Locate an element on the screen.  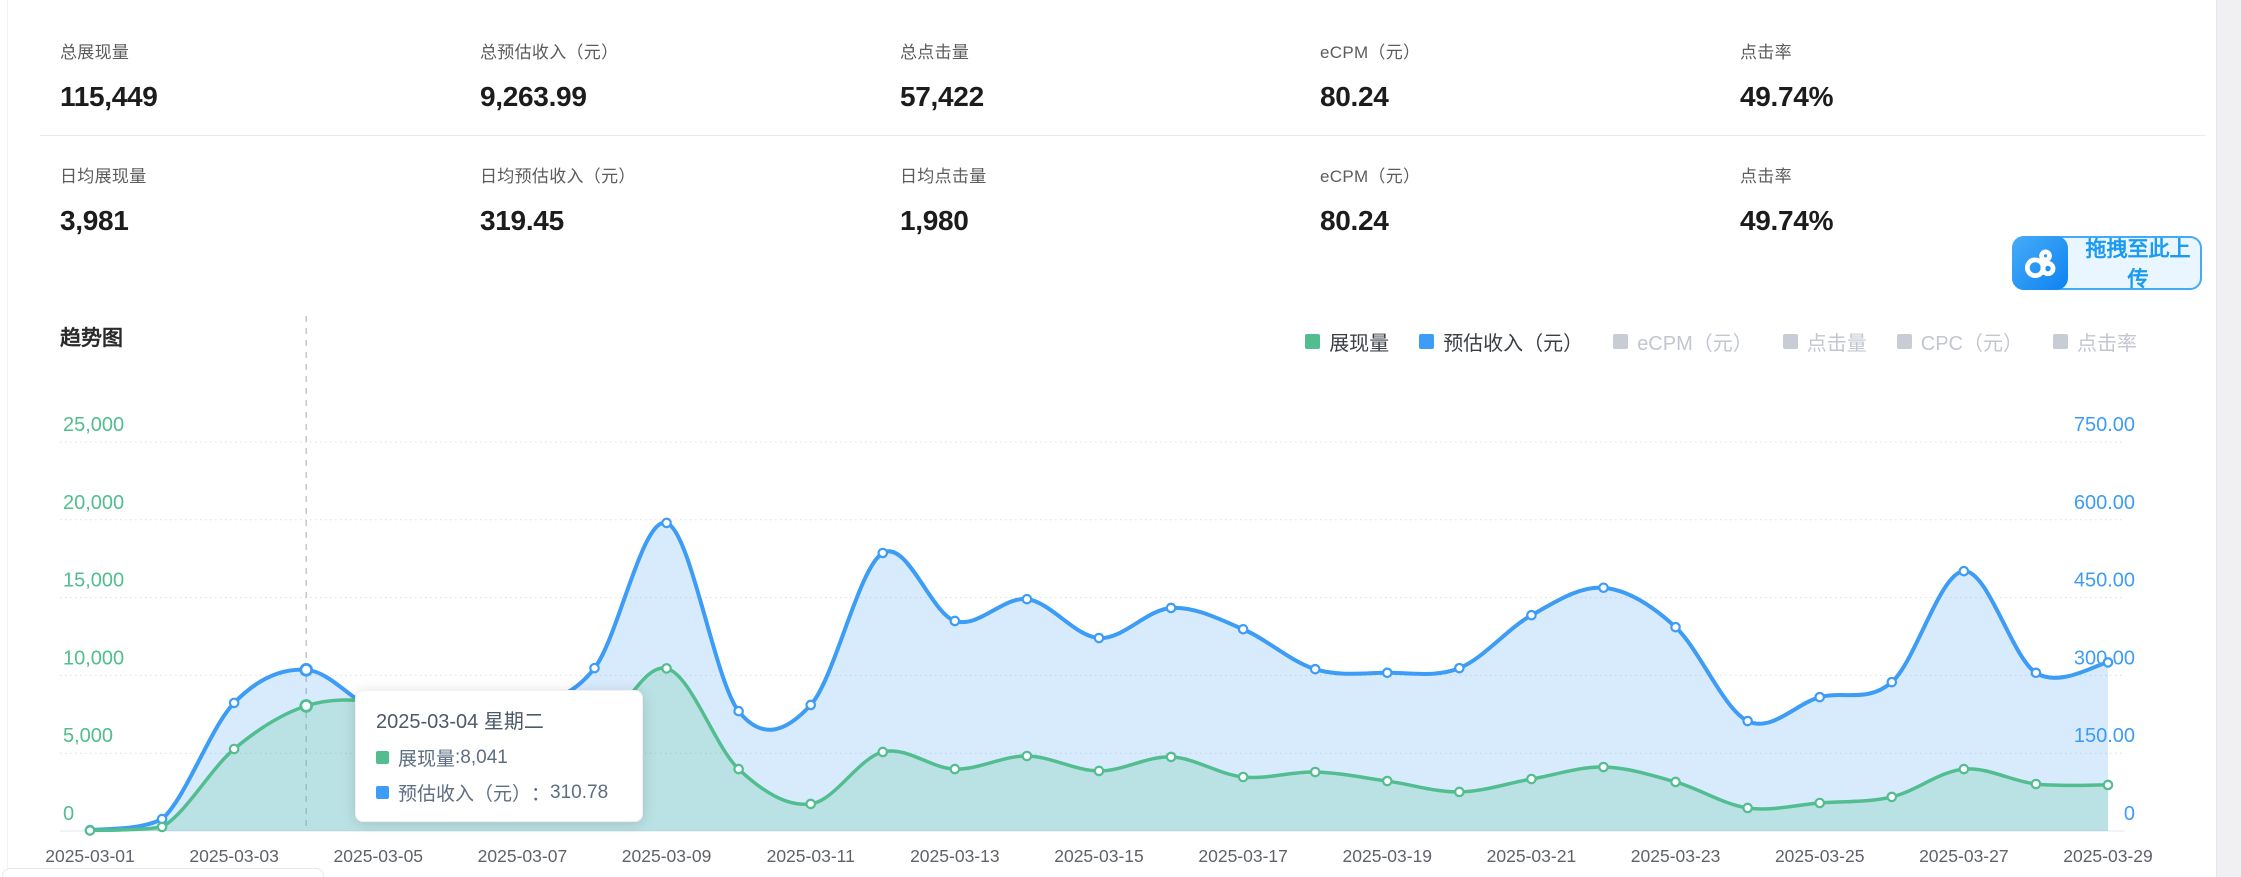
legend-item-3: 点击量 is located at coordinates (1824, 341).